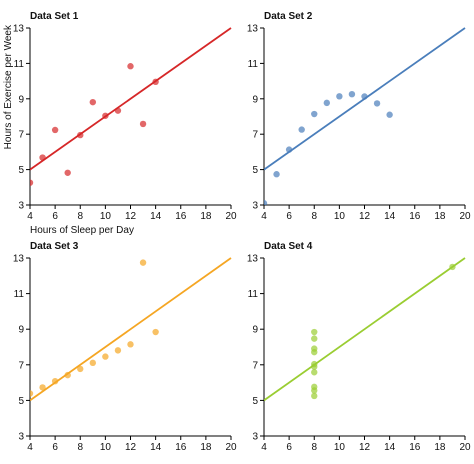 The image size is (474, 464). What do you see at coordinates (288, 16) in the screenshot?
I see `panel-title: Data Set 2` at bounding box center [288, 16].